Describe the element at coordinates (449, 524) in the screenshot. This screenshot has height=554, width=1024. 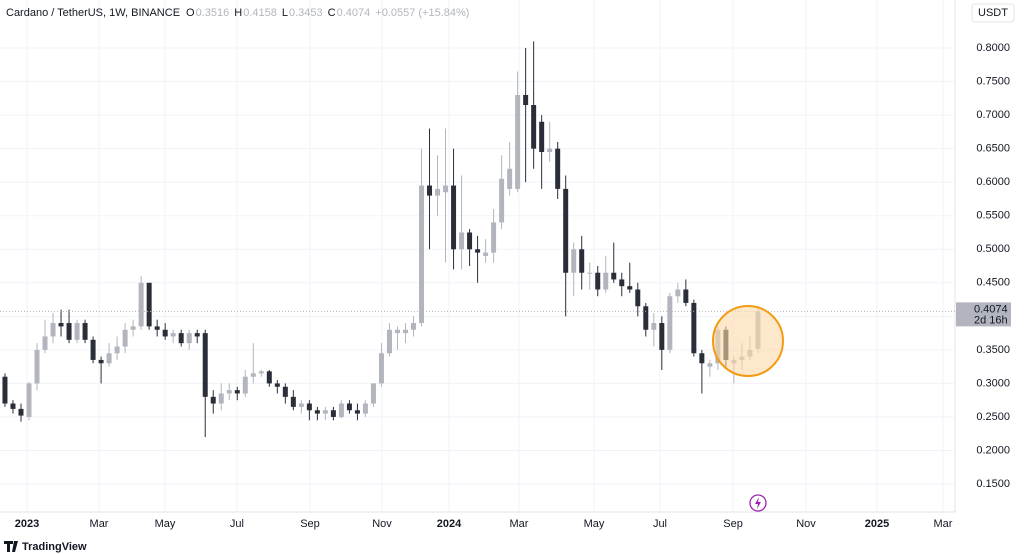
I see `x-tick-label: 2024` at that location.